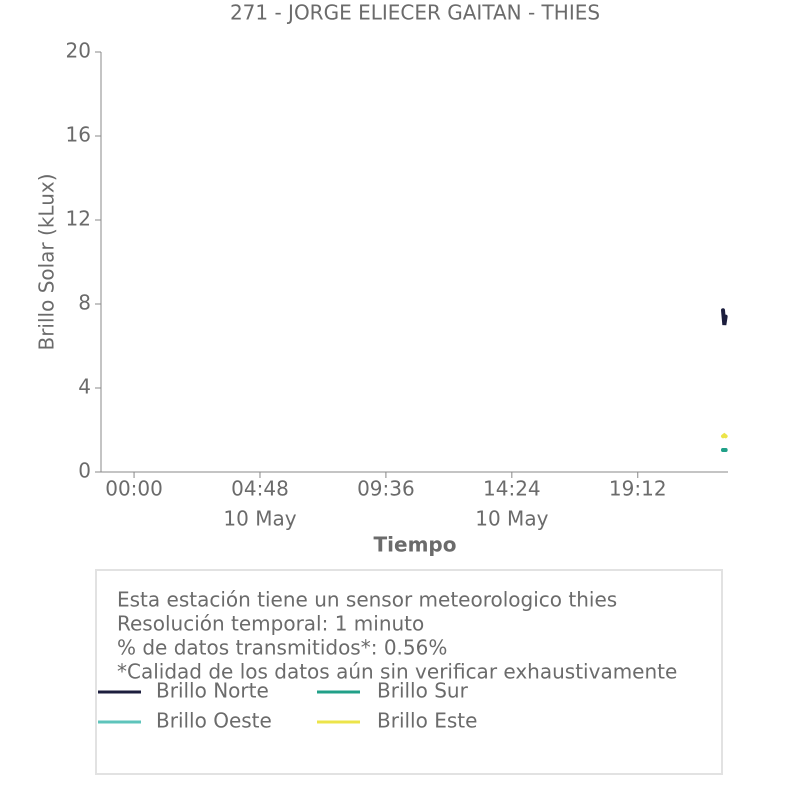 The width and height of the screenshot is (806, 806). Describe the element at coordinates (423, 691) in the screenshot. I see `legend-label: Brillo Sur` at that location.